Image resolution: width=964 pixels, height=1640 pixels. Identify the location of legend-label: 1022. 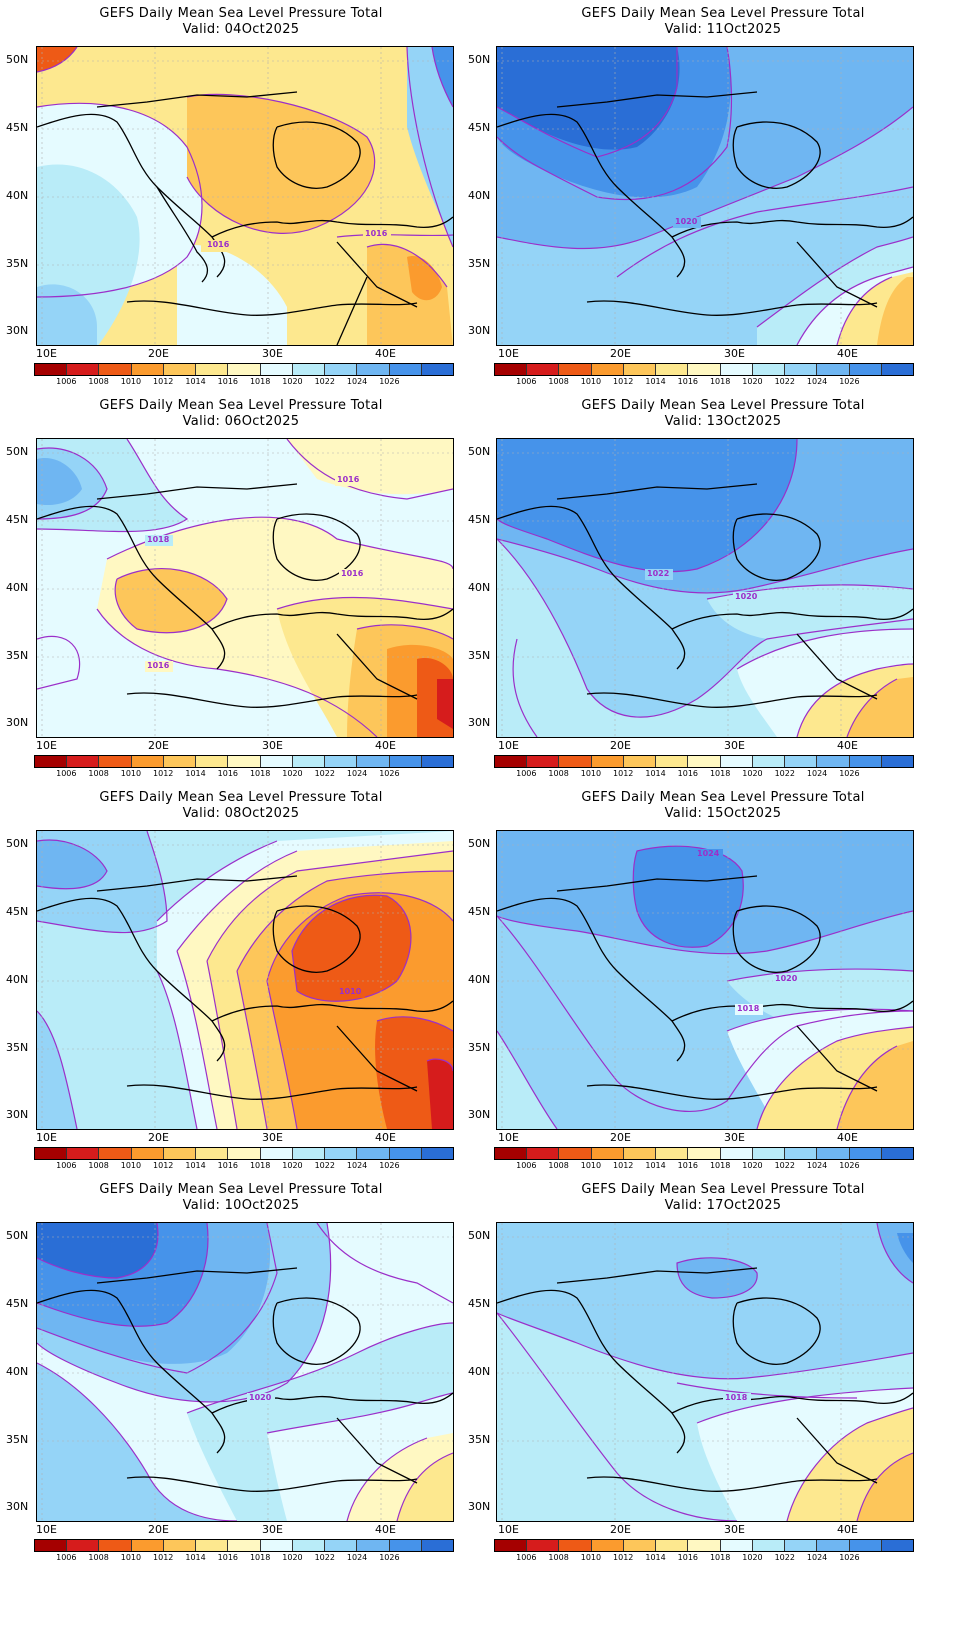
(324, 773).